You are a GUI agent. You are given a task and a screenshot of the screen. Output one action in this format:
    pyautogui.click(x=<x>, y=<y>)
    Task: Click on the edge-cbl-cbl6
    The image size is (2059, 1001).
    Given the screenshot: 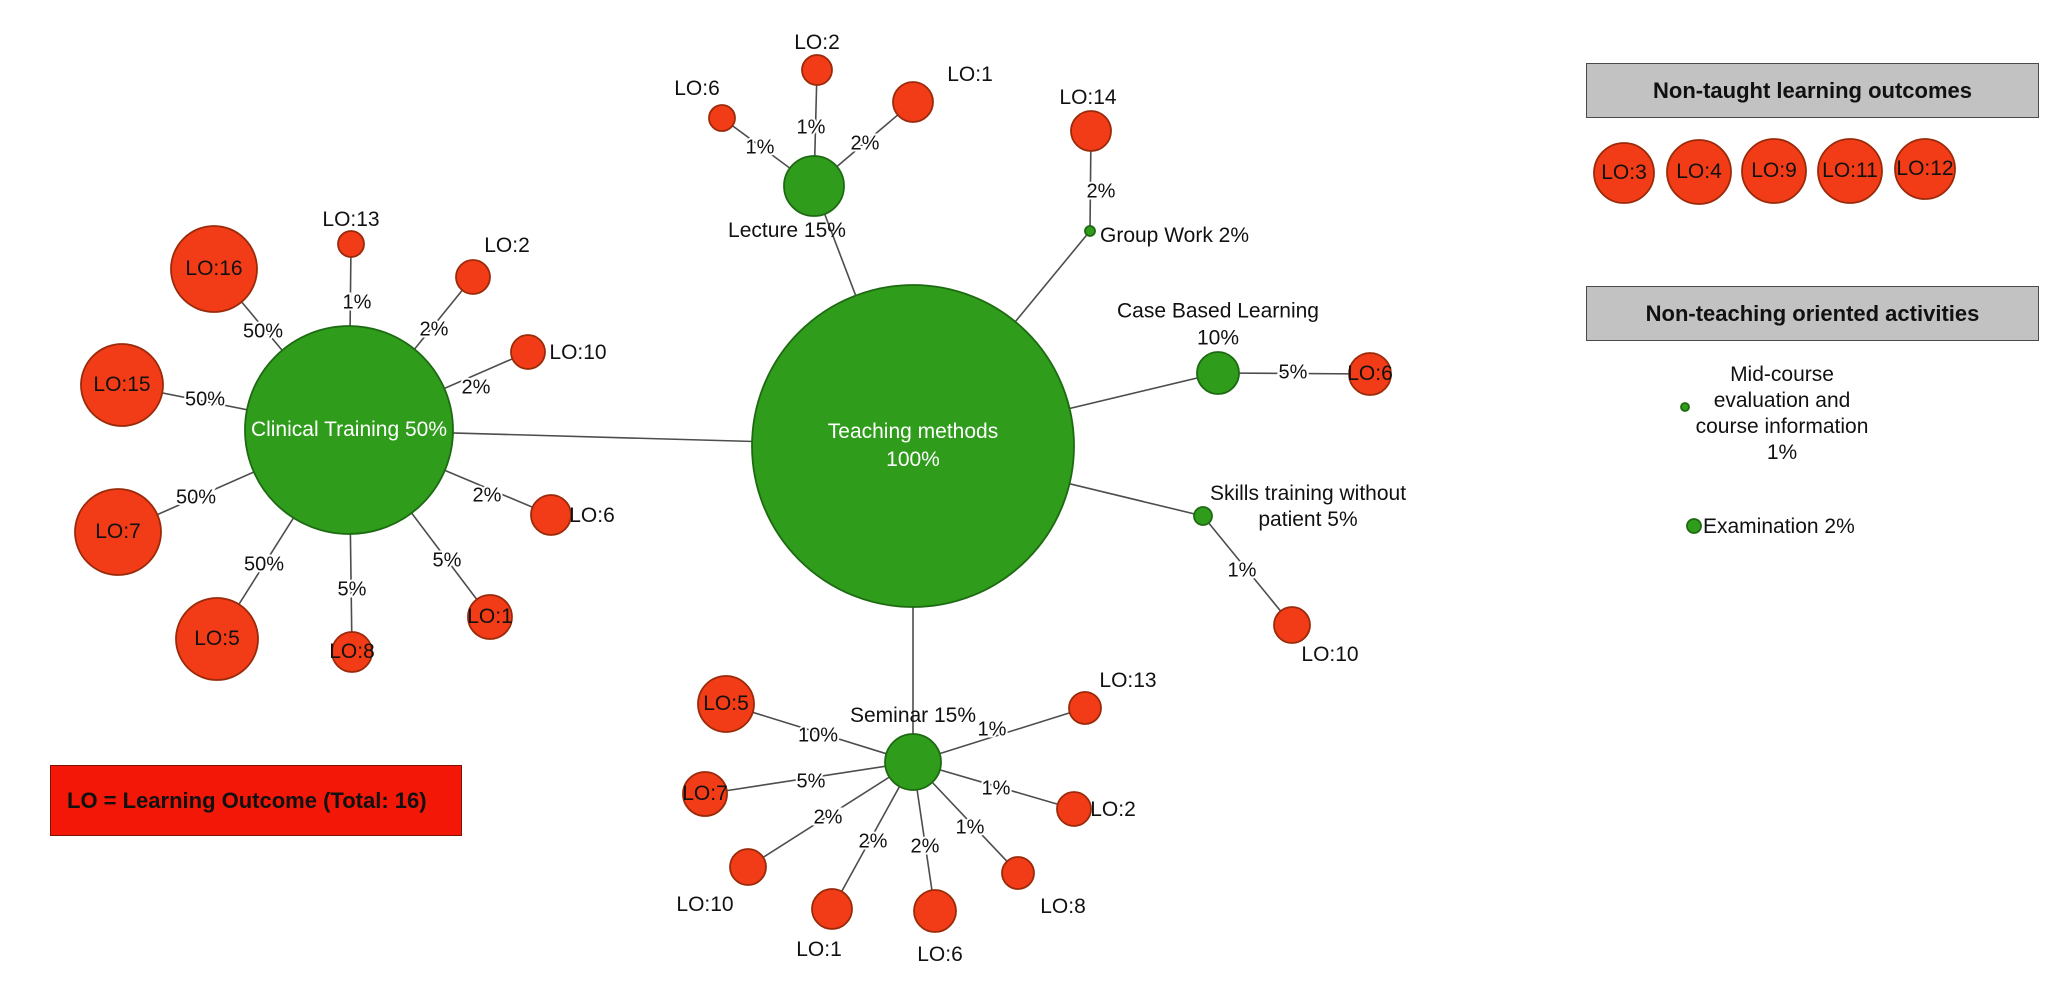 What is the action you would take?
    pyautogui.click(x=1294, y=373)
    